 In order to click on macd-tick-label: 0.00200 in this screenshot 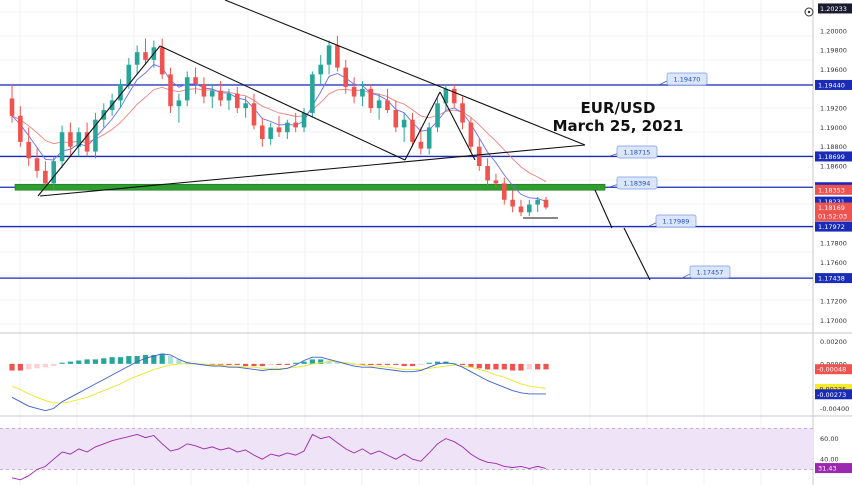, I will do `click(833, 342)`.